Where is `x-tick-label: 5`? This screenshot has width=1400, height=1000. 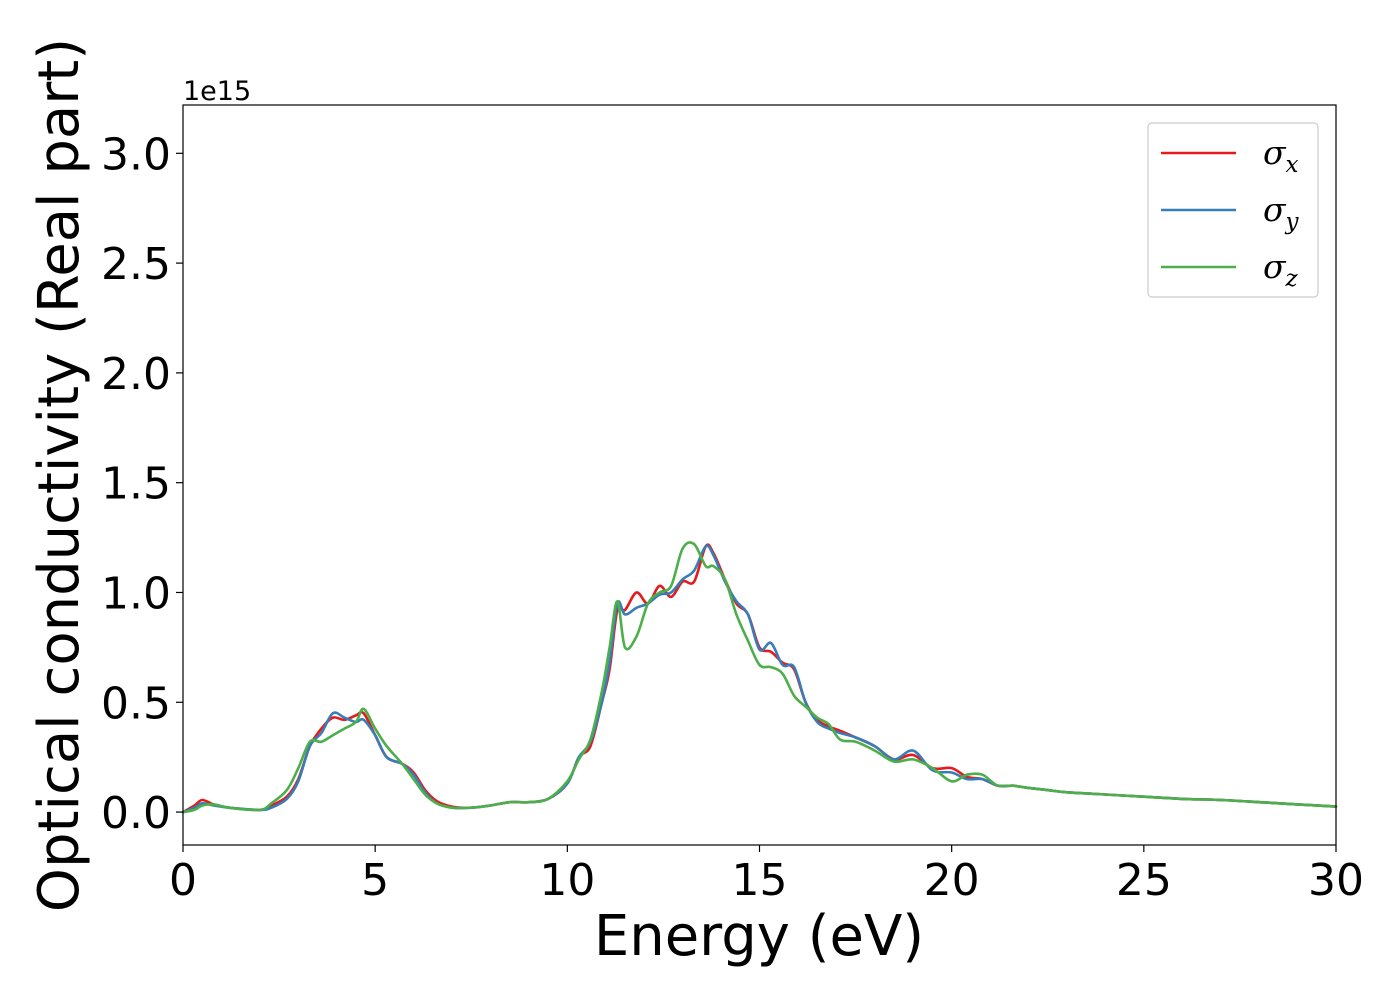 x-tick-label: 5 is located at coordinates (375, 880).